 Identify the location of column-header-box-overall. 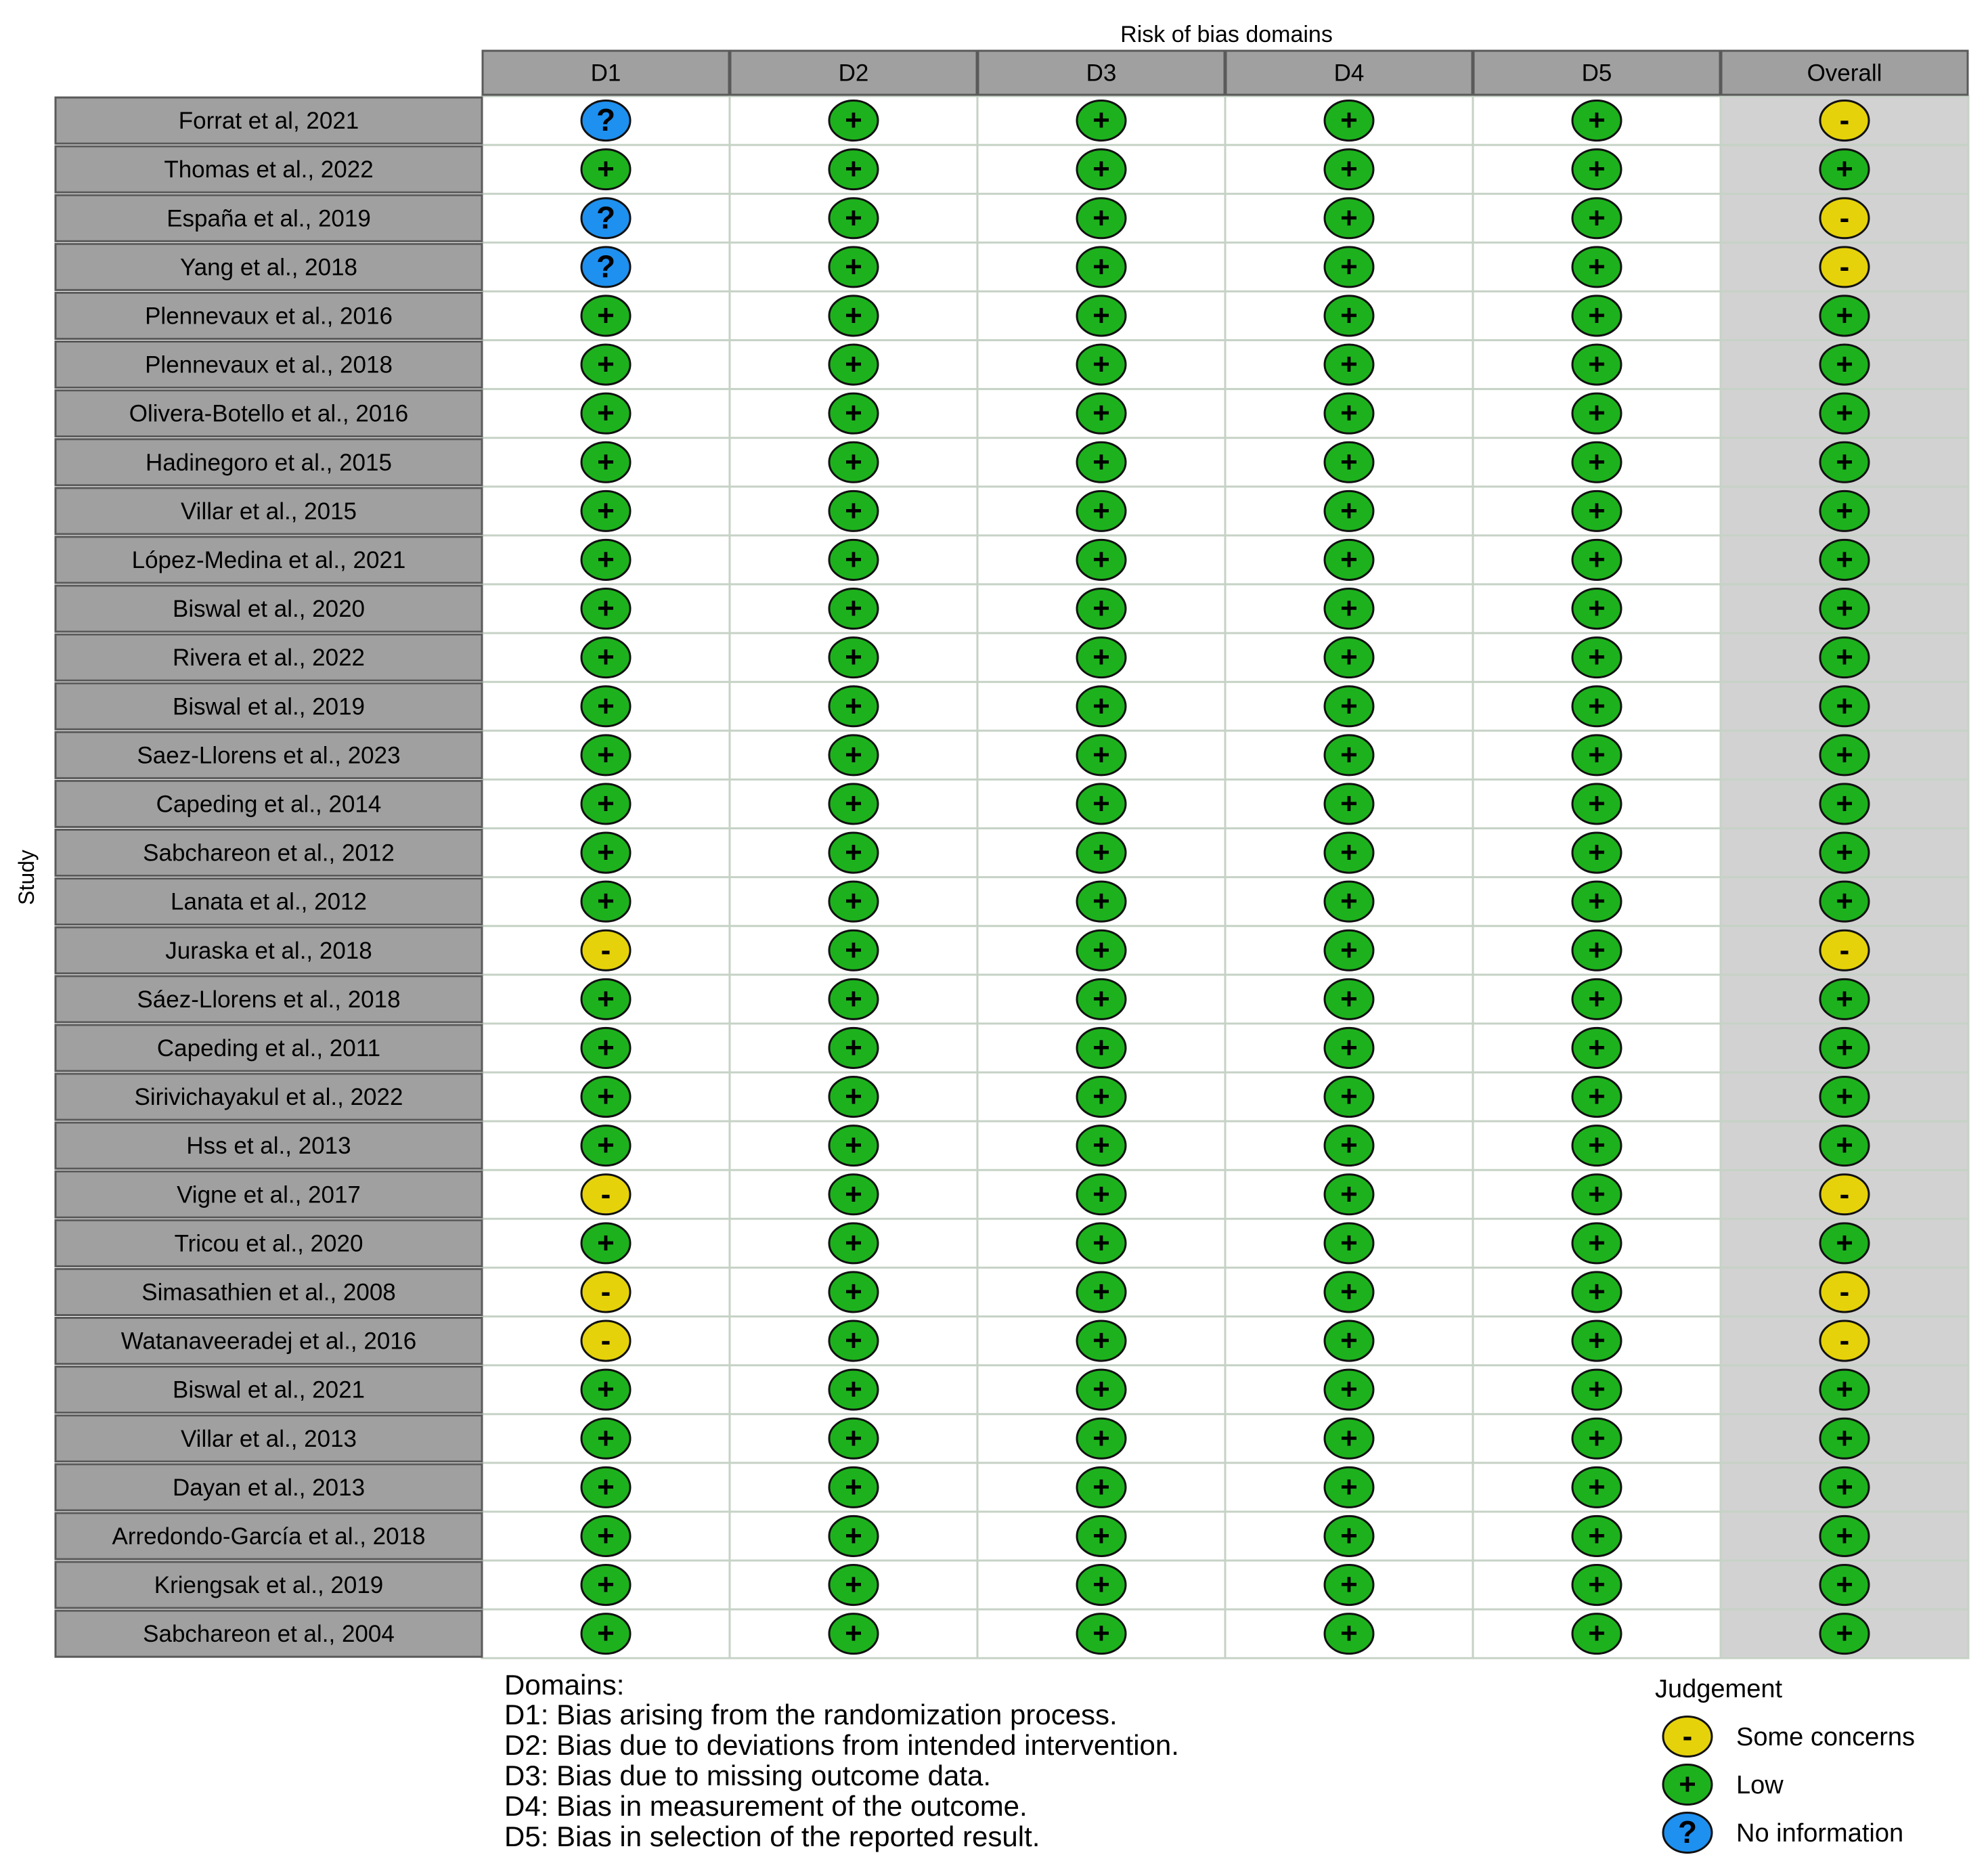
(1844, 72).